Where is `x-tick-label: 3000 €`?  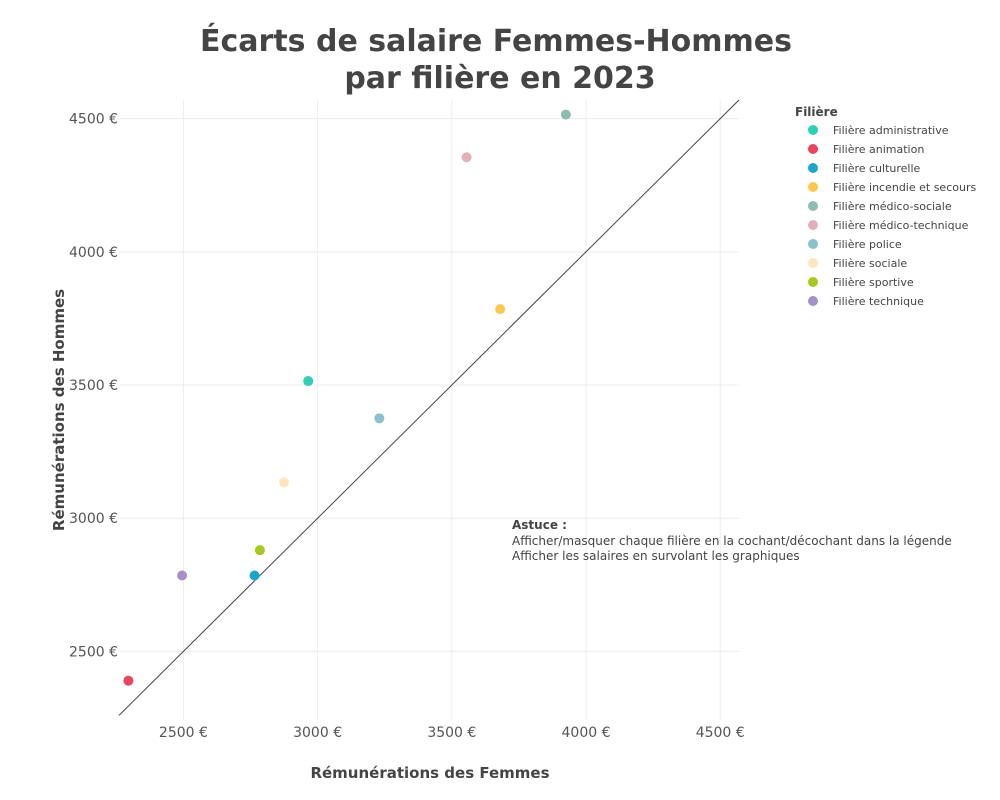
x-tick-label: 3000 € is located at coordinates (317, 733).